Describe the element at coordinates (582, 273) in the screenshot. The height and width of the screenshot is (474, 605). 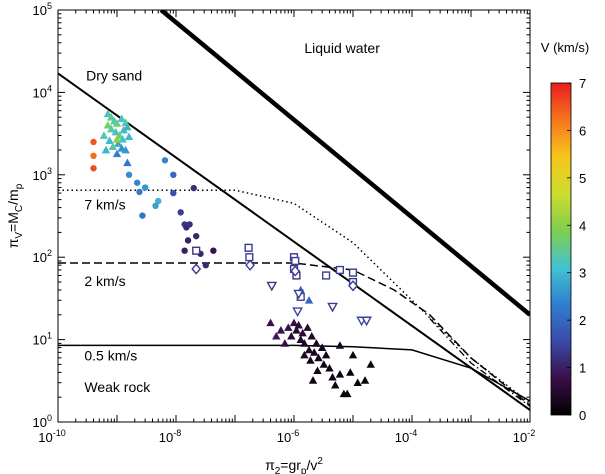
I see `colorbar-tick-label: 3` at that location.